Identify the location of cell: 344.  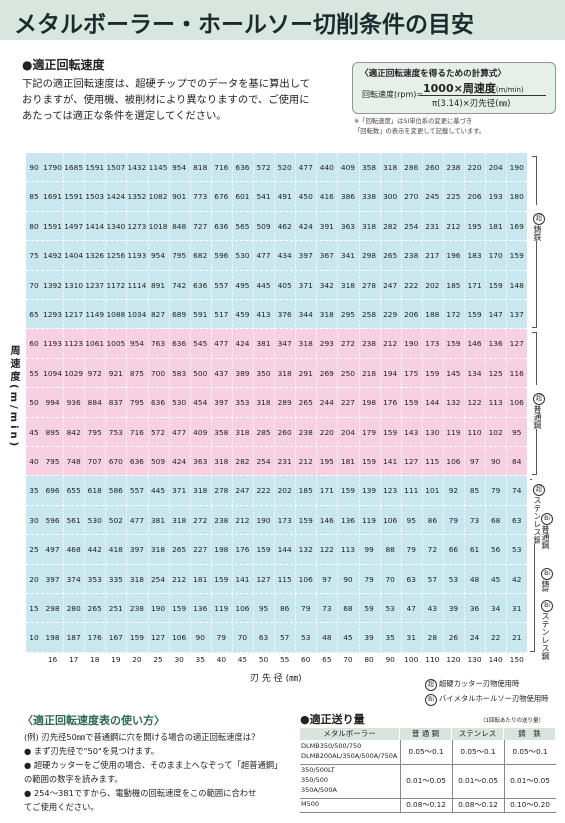
(305, 314).